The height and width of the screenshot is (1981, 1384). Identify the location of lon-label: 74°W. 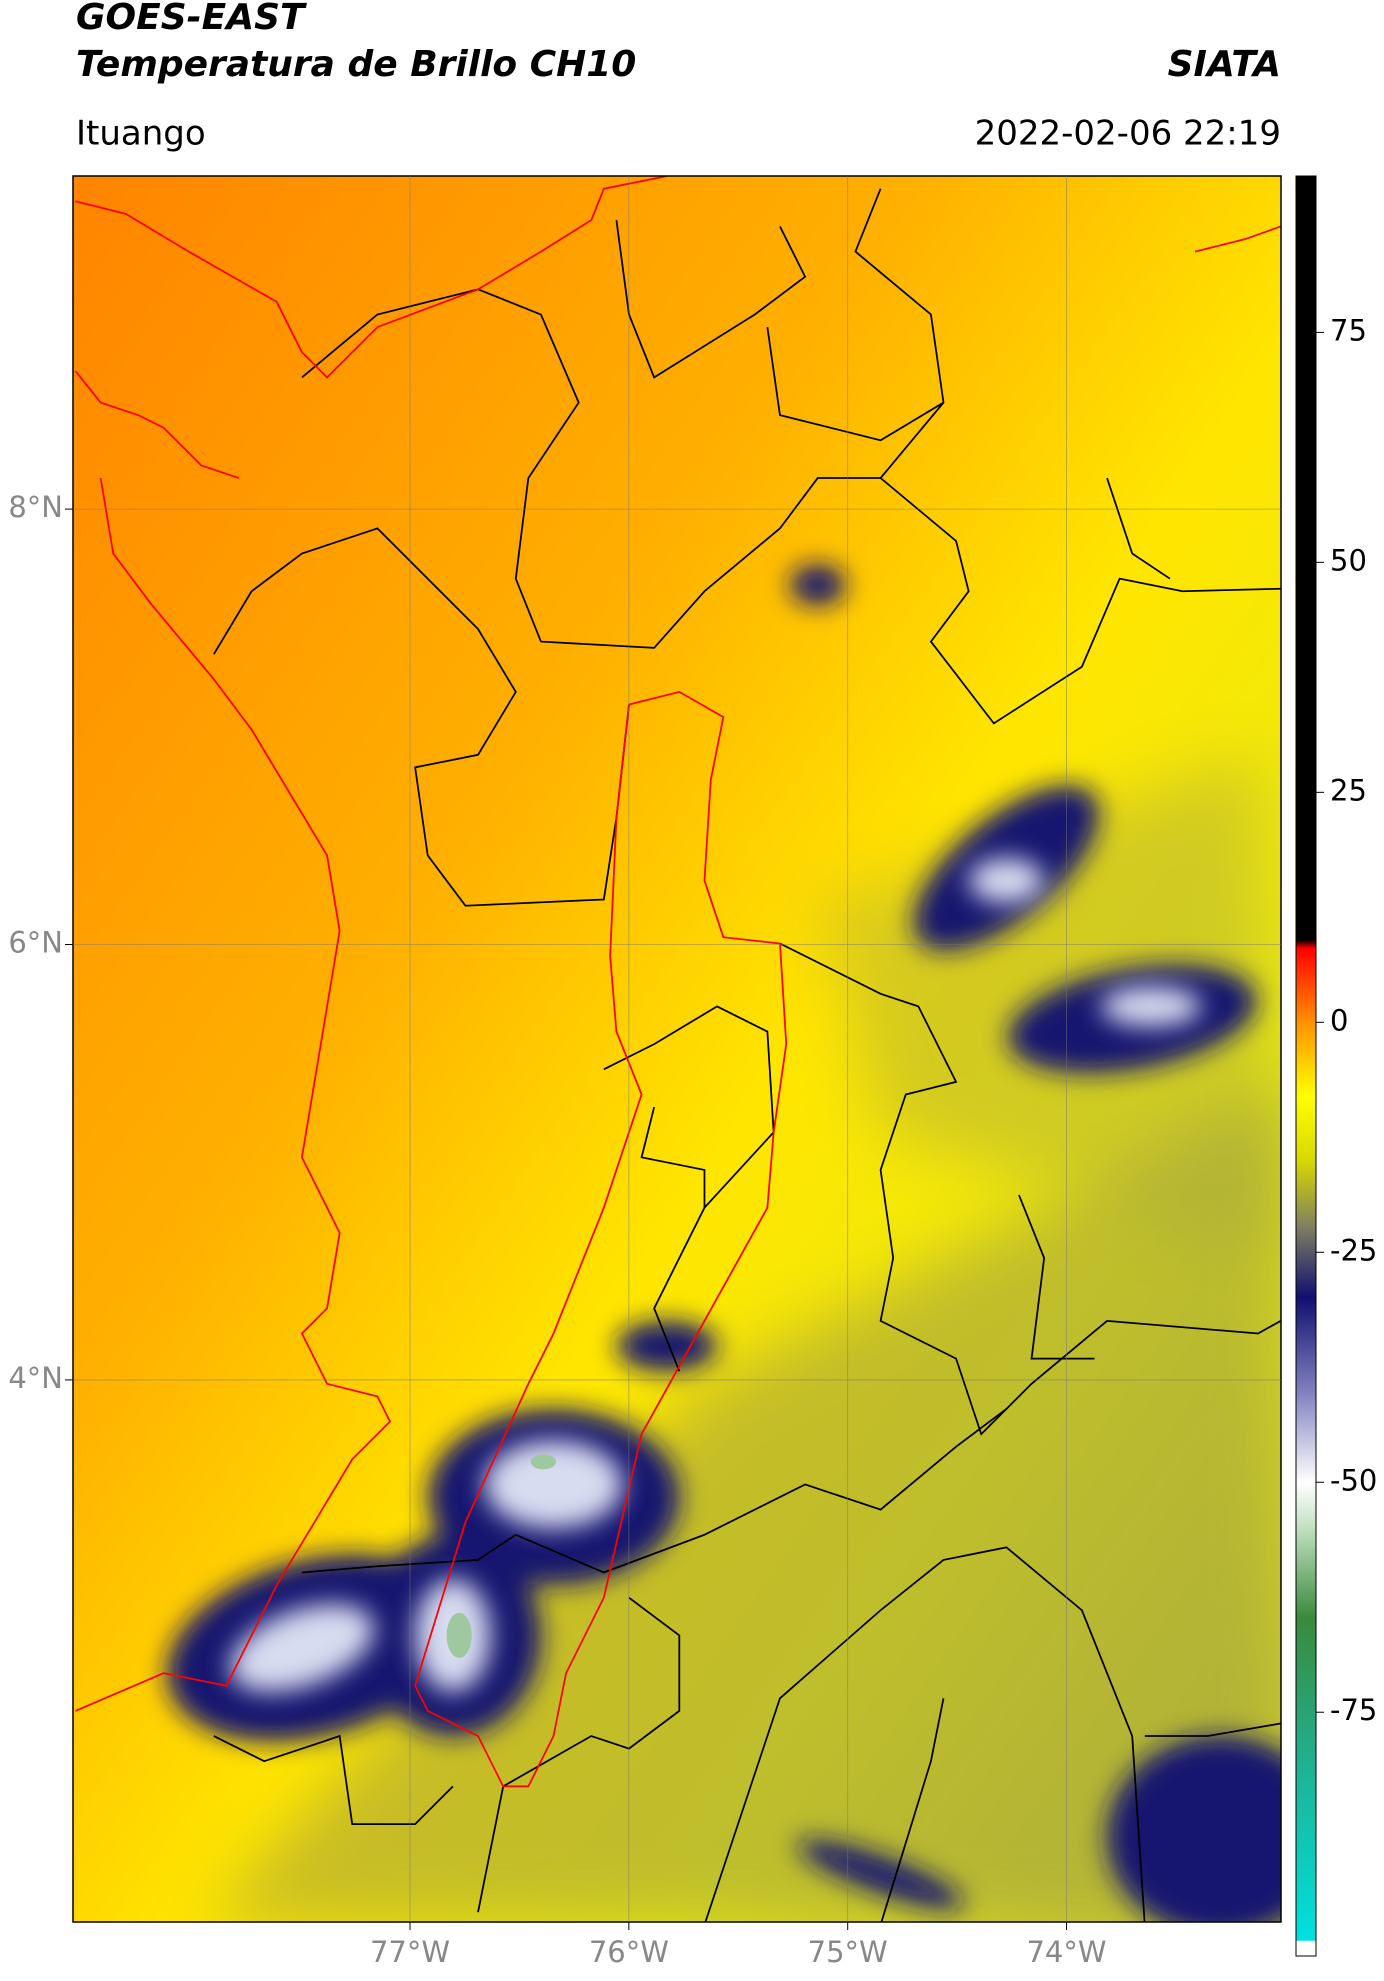
(1066, 1952).